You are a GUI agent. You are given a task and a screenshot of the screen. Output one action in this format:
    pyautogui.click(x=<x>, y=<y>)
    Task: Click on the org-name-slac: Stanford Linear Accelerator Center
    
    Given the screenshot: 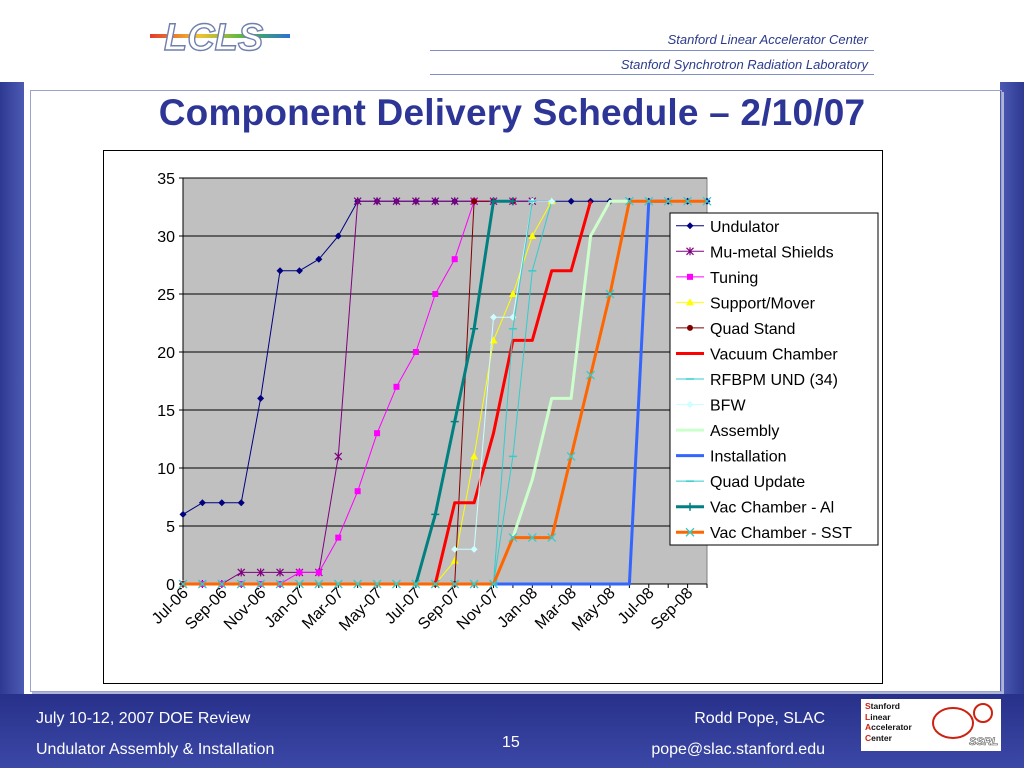 What is the action you would take?
    pyautogui.click(x=767, y=39)
    